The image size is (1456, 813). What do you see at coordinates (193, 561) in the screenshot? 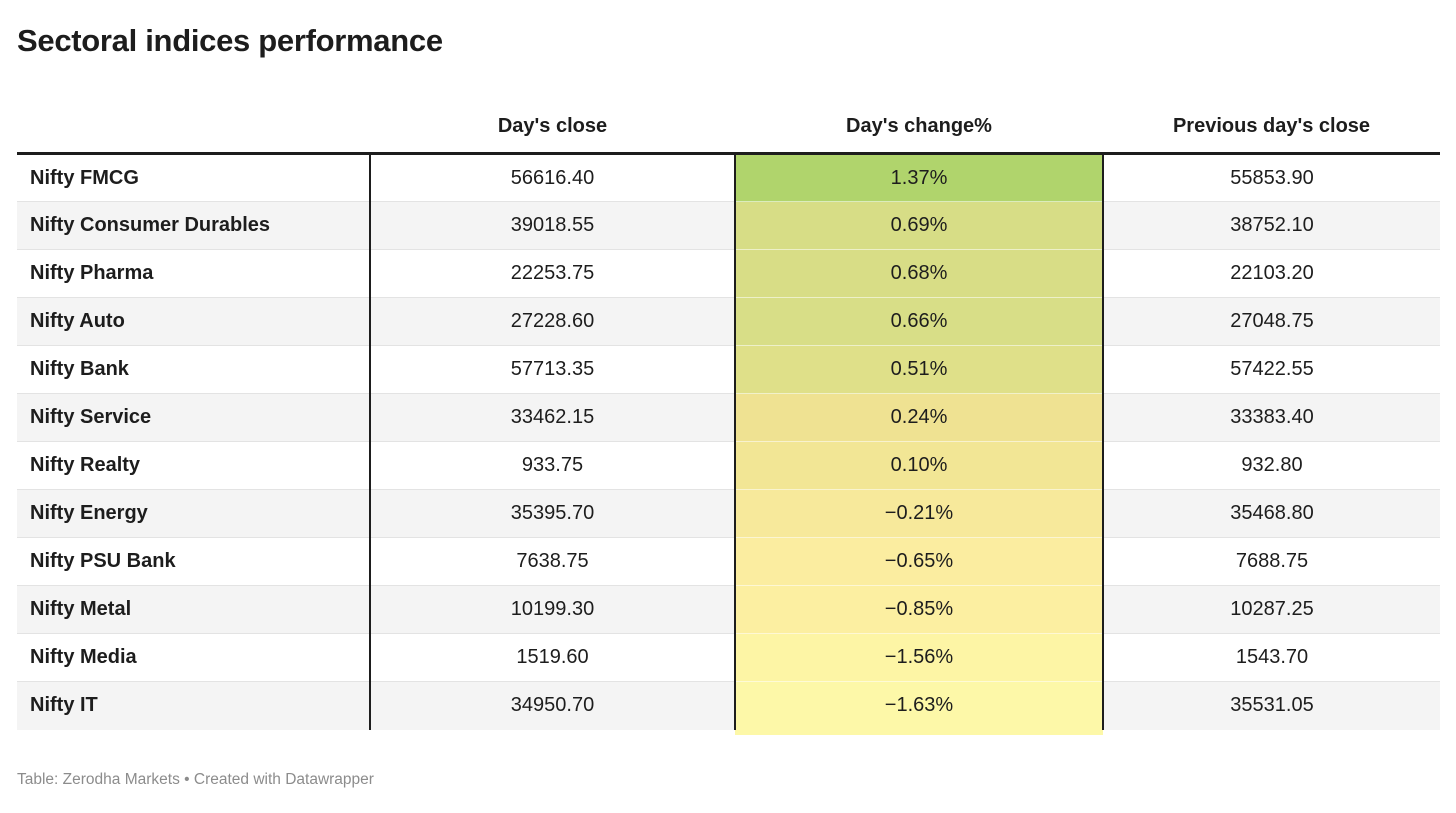
I see `row-label: Nifty PSU Bank` at bounding box center [193, 561].